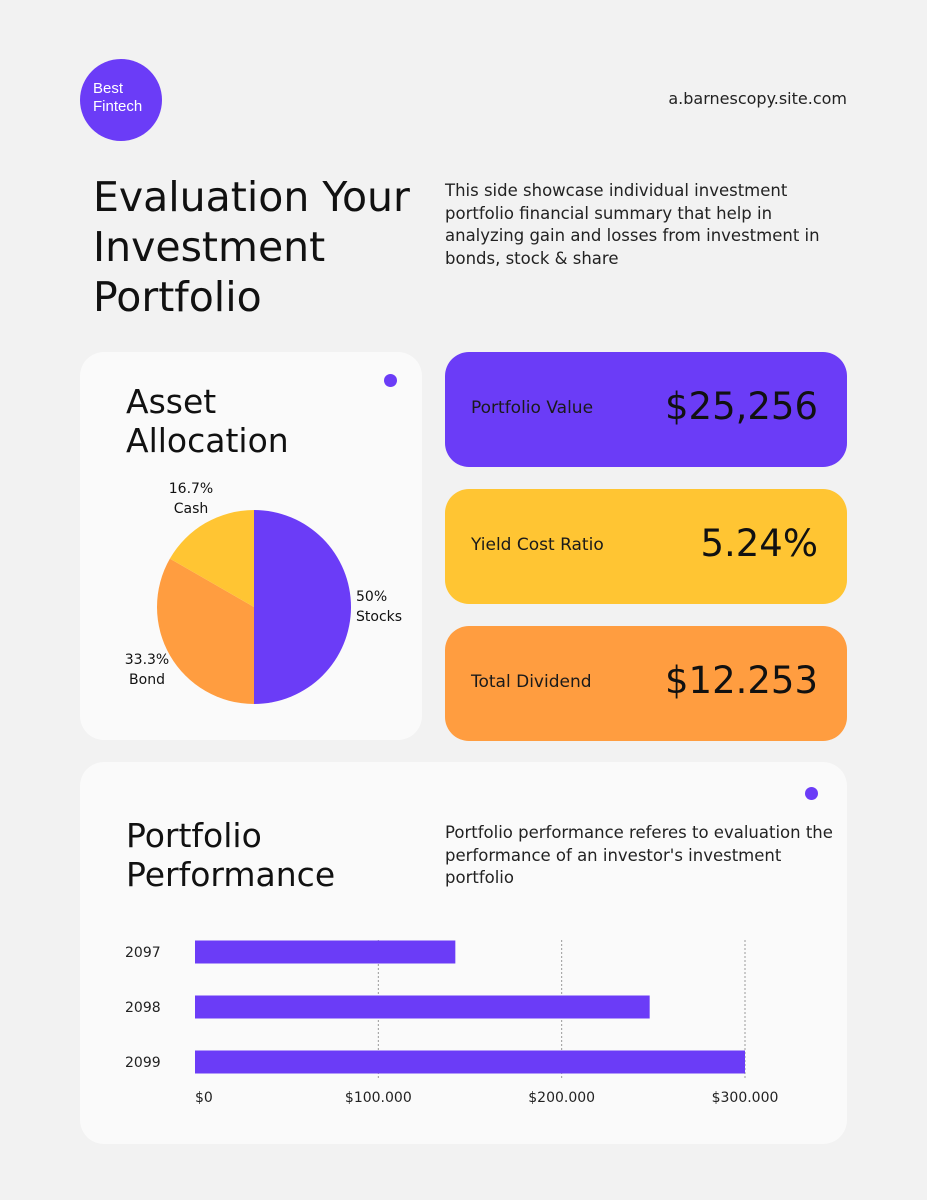 The image size is (927, 1200). What do you see at coordinates (108, 88) in the screenshot?
I see `logo-line-1: Best` at bounding box center [108, 88].